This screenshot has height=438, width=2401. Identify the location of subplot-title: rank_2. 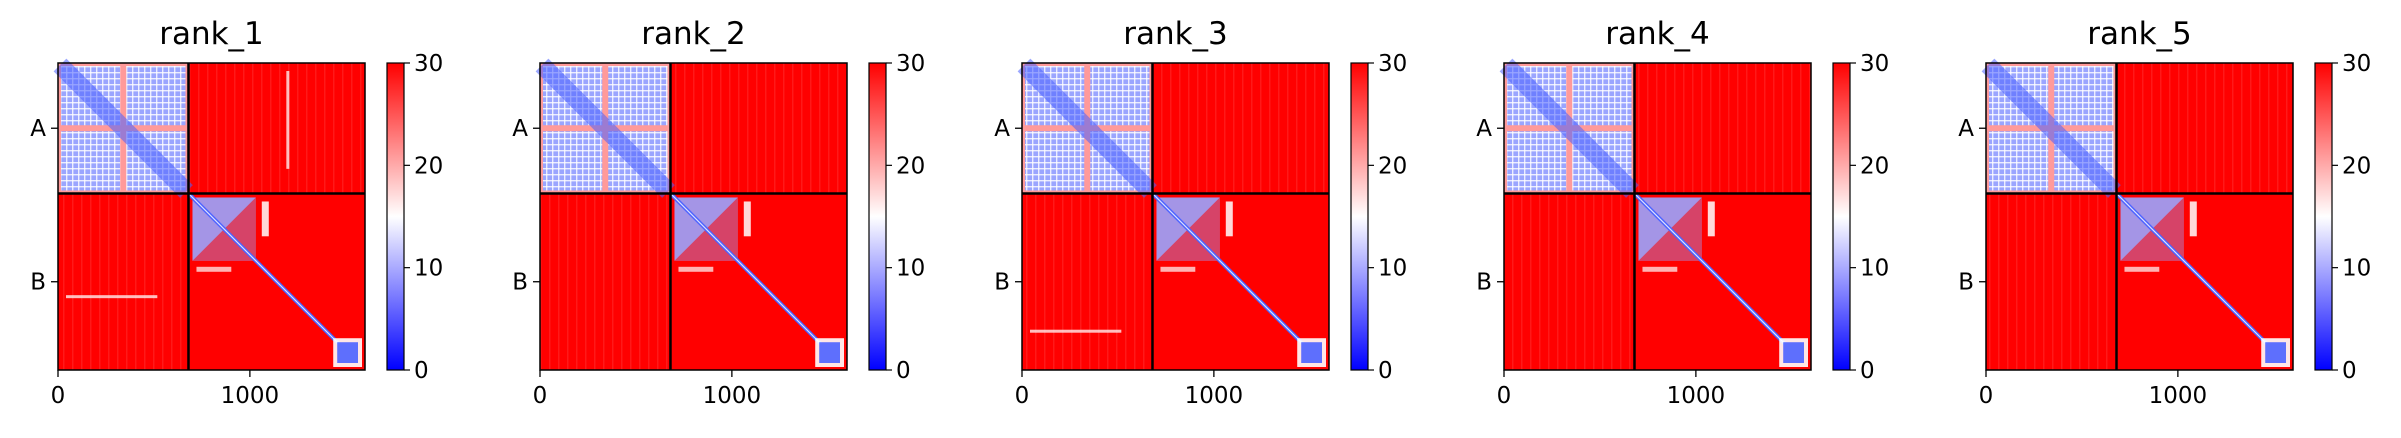
(693, 34).